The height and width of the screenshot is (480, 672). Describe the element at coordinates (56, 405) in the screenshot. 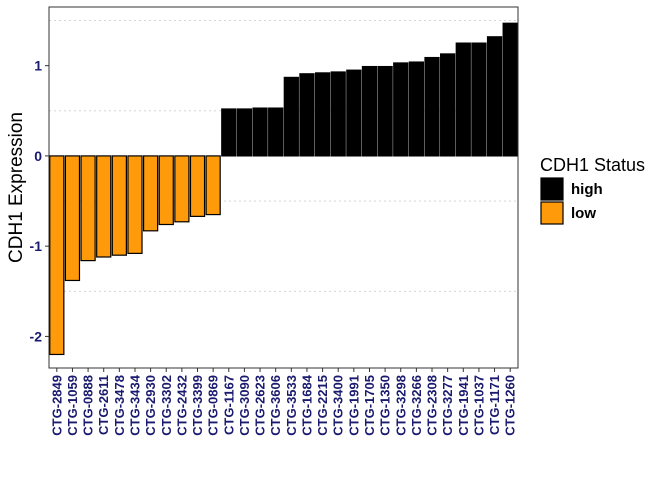

I see `x-tick-label: CTG-2849` at that location.